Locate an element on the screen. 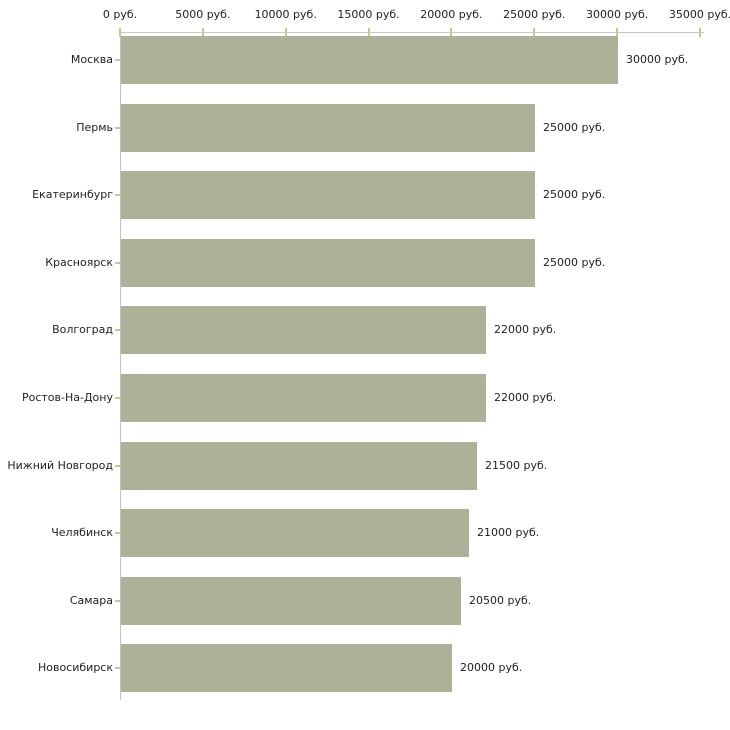  category-label: Пермь is located at coordinates (94, 127).